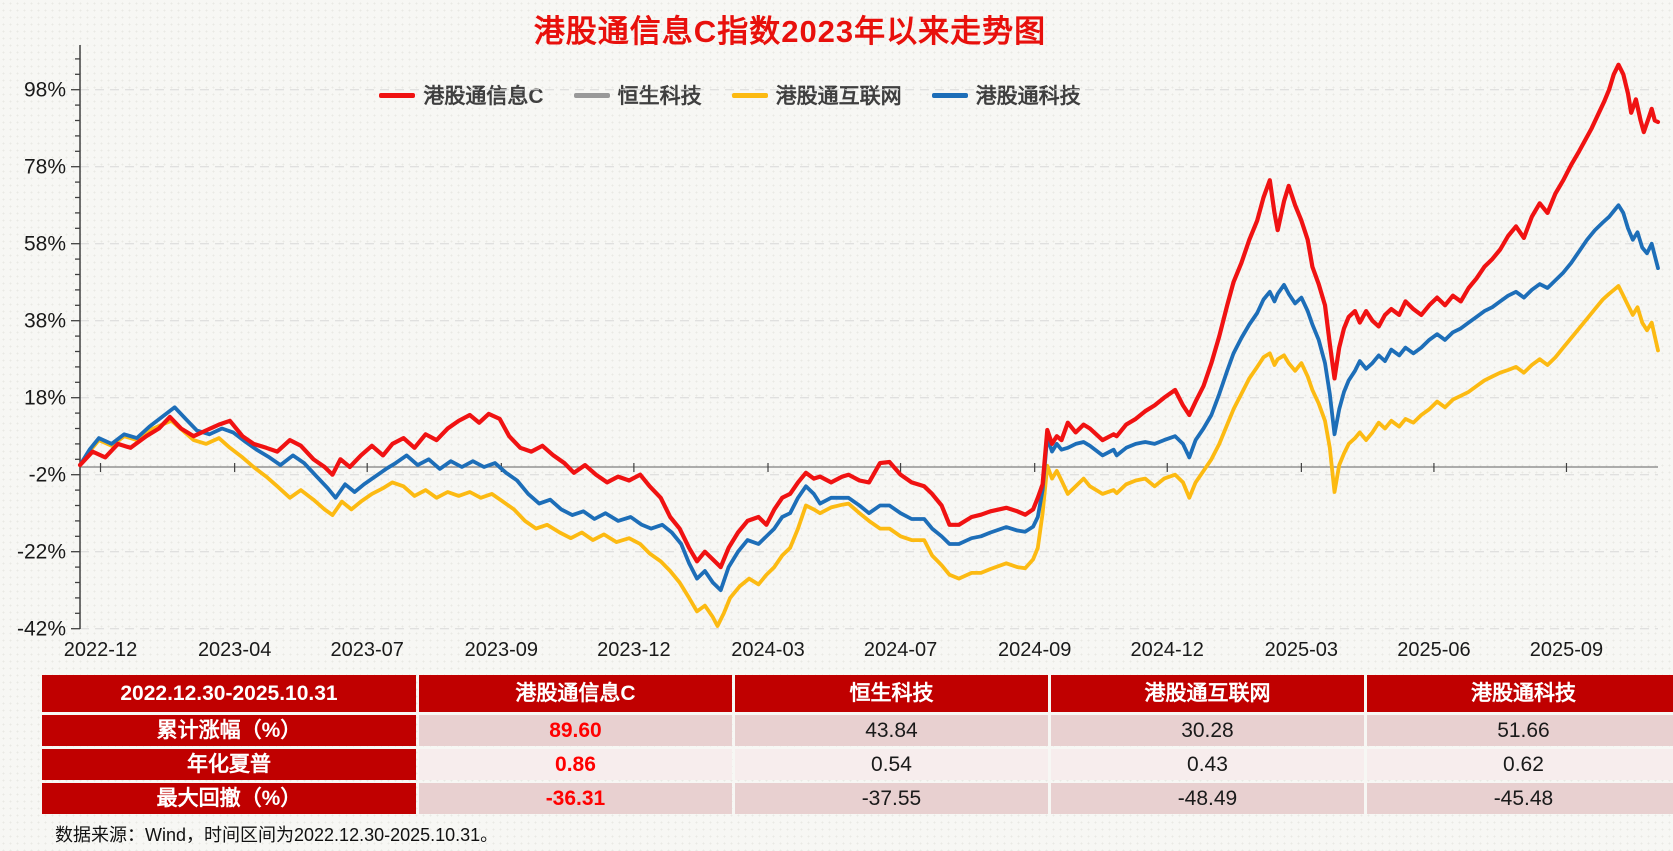 The width and height of the screenshot is (1673, 851). Describe the element at coordinates (575, 693) in the screenshot. I see `table-header-col: 港股通信息C` at that location.